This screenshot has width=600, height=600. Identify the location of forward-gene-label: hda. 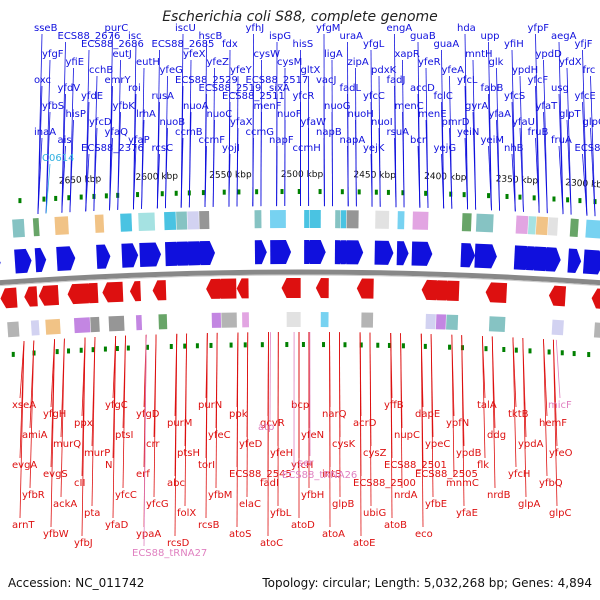
(466, 28).